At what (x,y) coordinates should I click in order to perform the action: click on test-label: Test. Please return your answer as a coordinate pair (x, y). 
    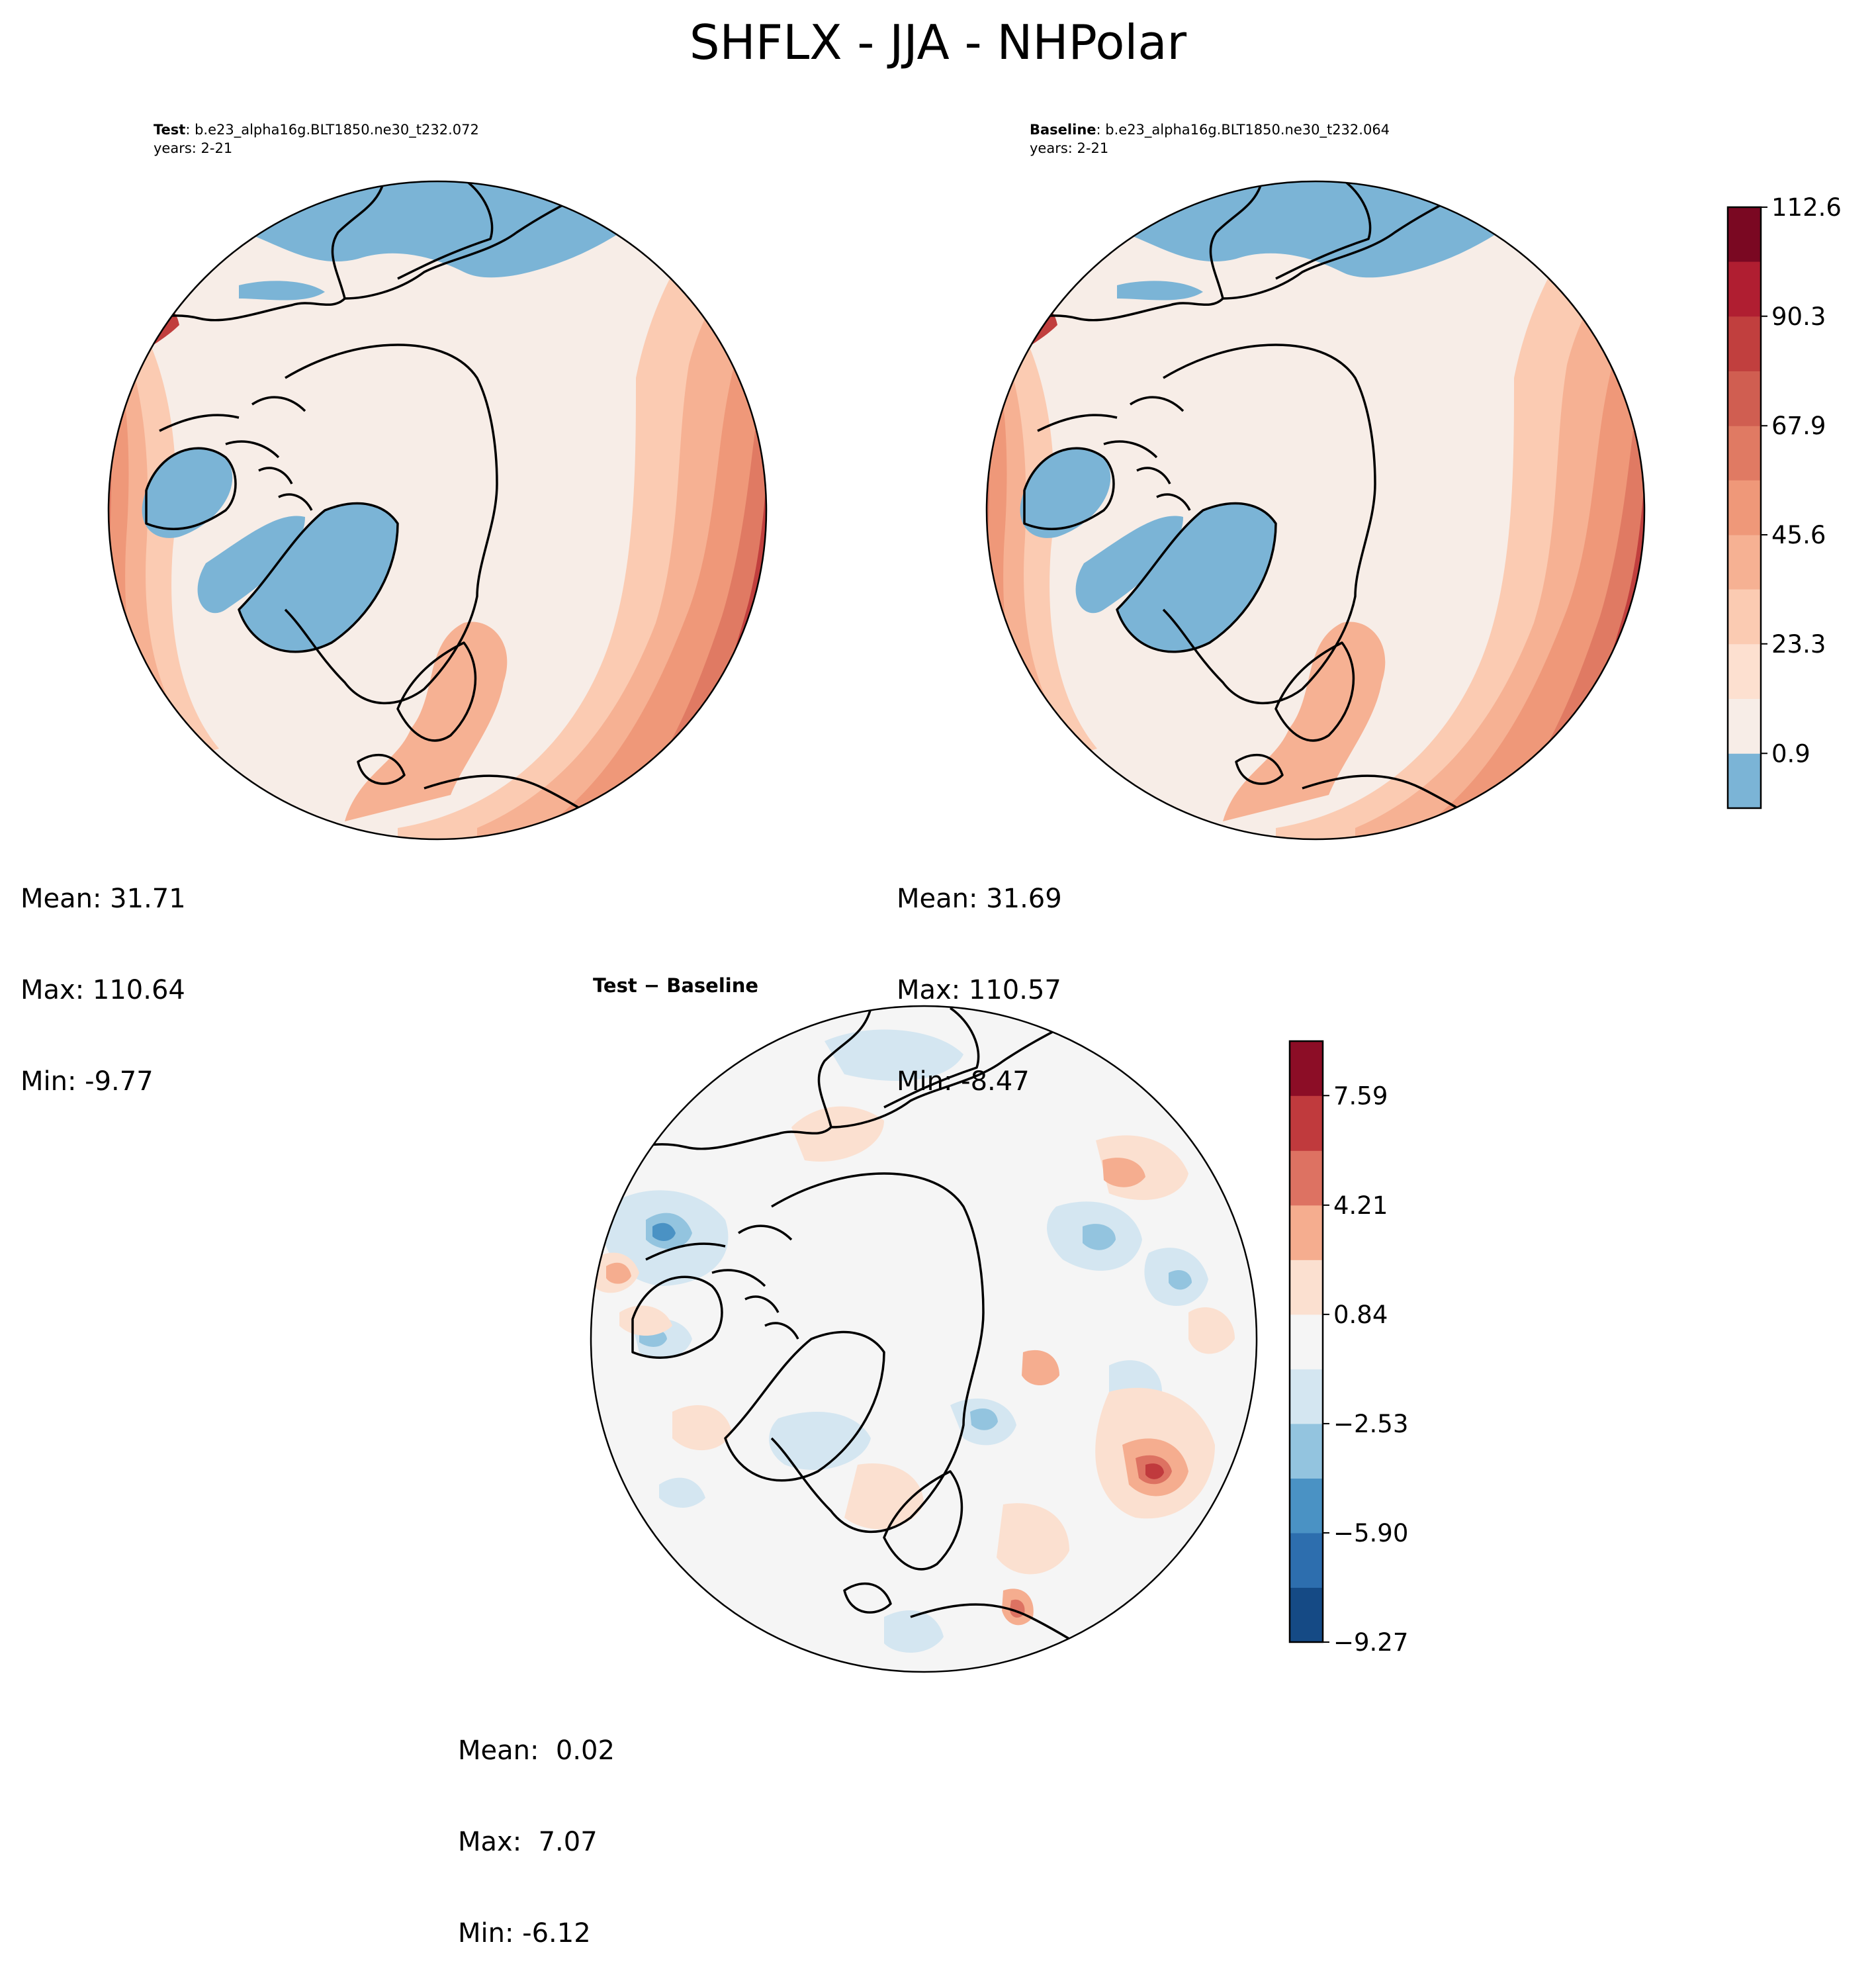
    Looking at the image, I should click on (170, 130).